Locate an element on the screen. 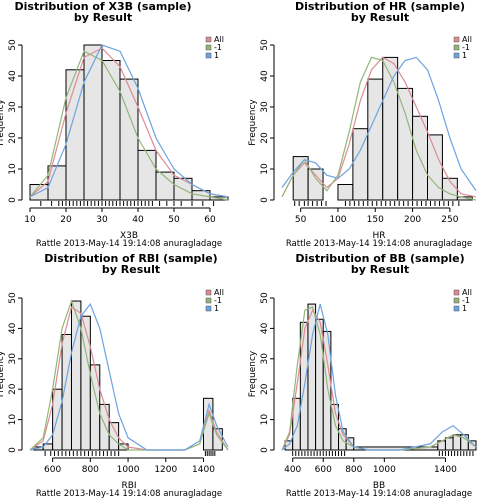 The image size is (496, 503). x-tick-label: 400 is located at coordinates (292, 470).